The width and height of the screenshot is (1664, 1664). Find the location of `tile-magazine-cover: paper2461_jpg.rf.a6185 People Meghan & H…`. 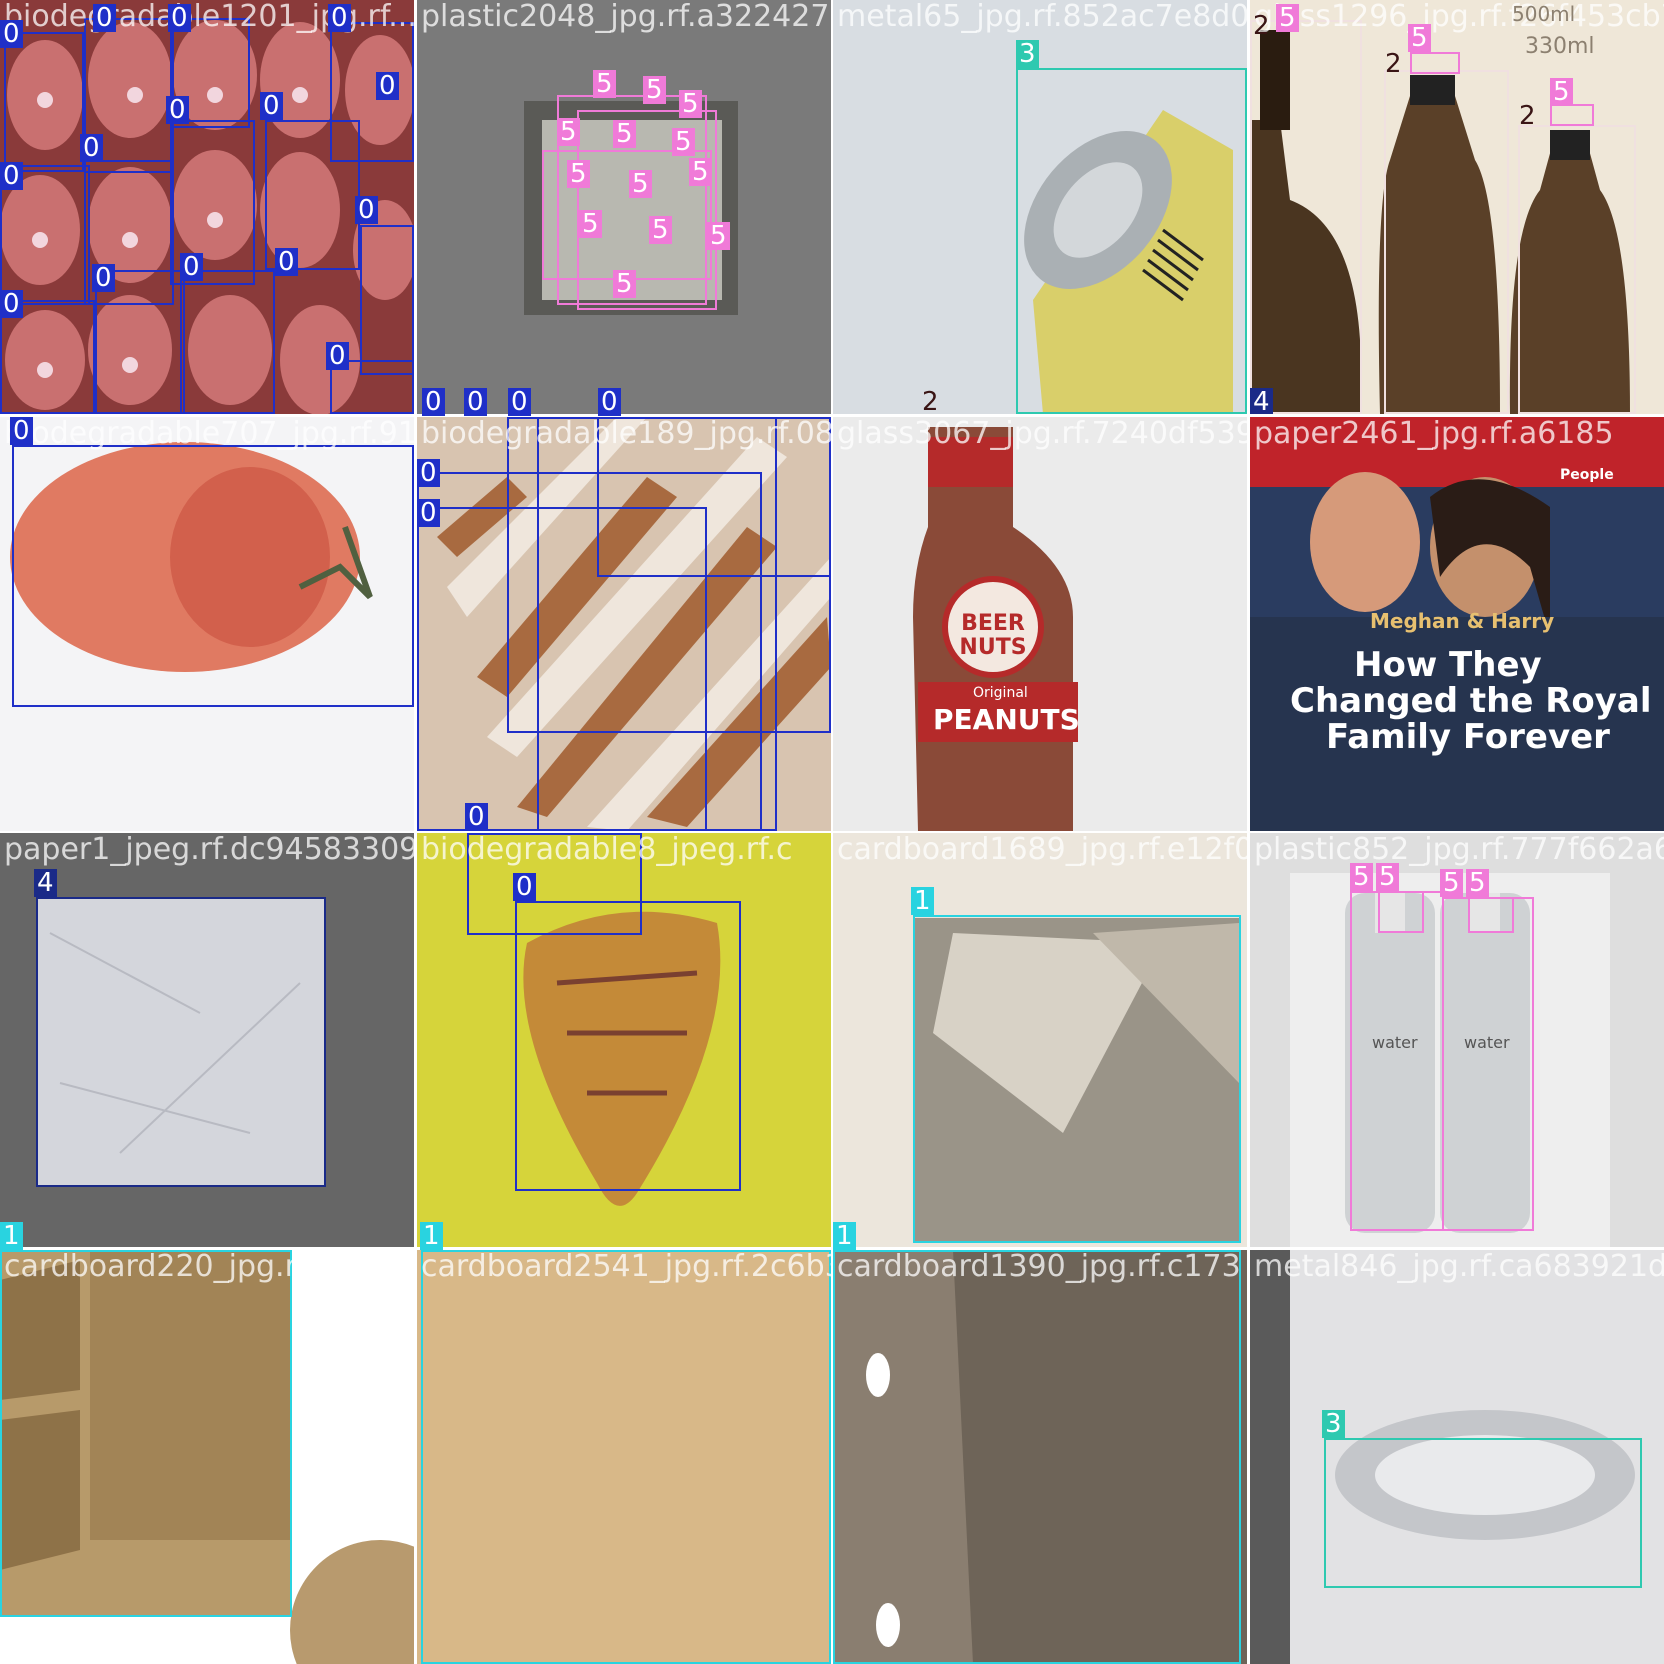

tile-magazine-cover: paper2461_jpg.rf.a6185 People Meghan & H… is located at coordinates (1457, 624).